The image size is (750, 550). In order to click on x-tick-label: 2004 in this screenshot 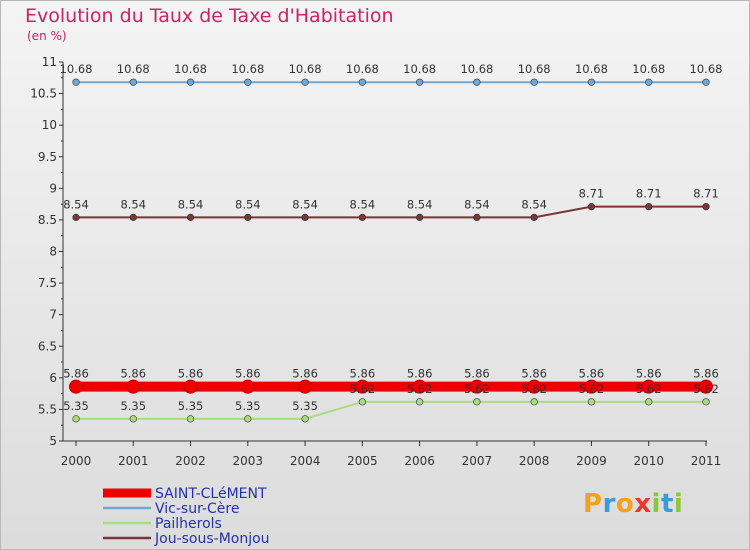, I will do `click(305, 461)`.